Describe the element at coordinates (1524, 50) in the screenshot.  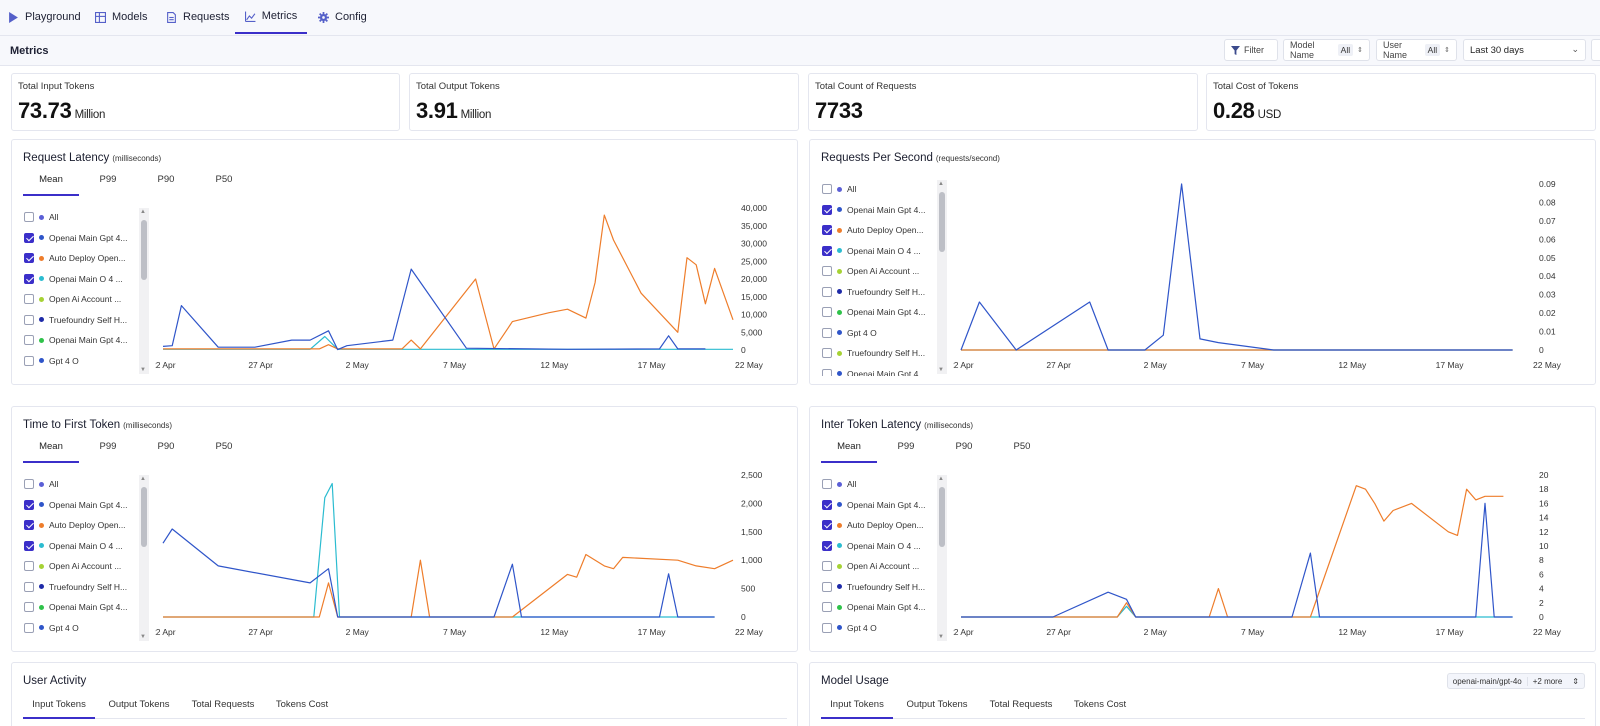
I see `date-range-select: Last 30 days ⌄` at that location.